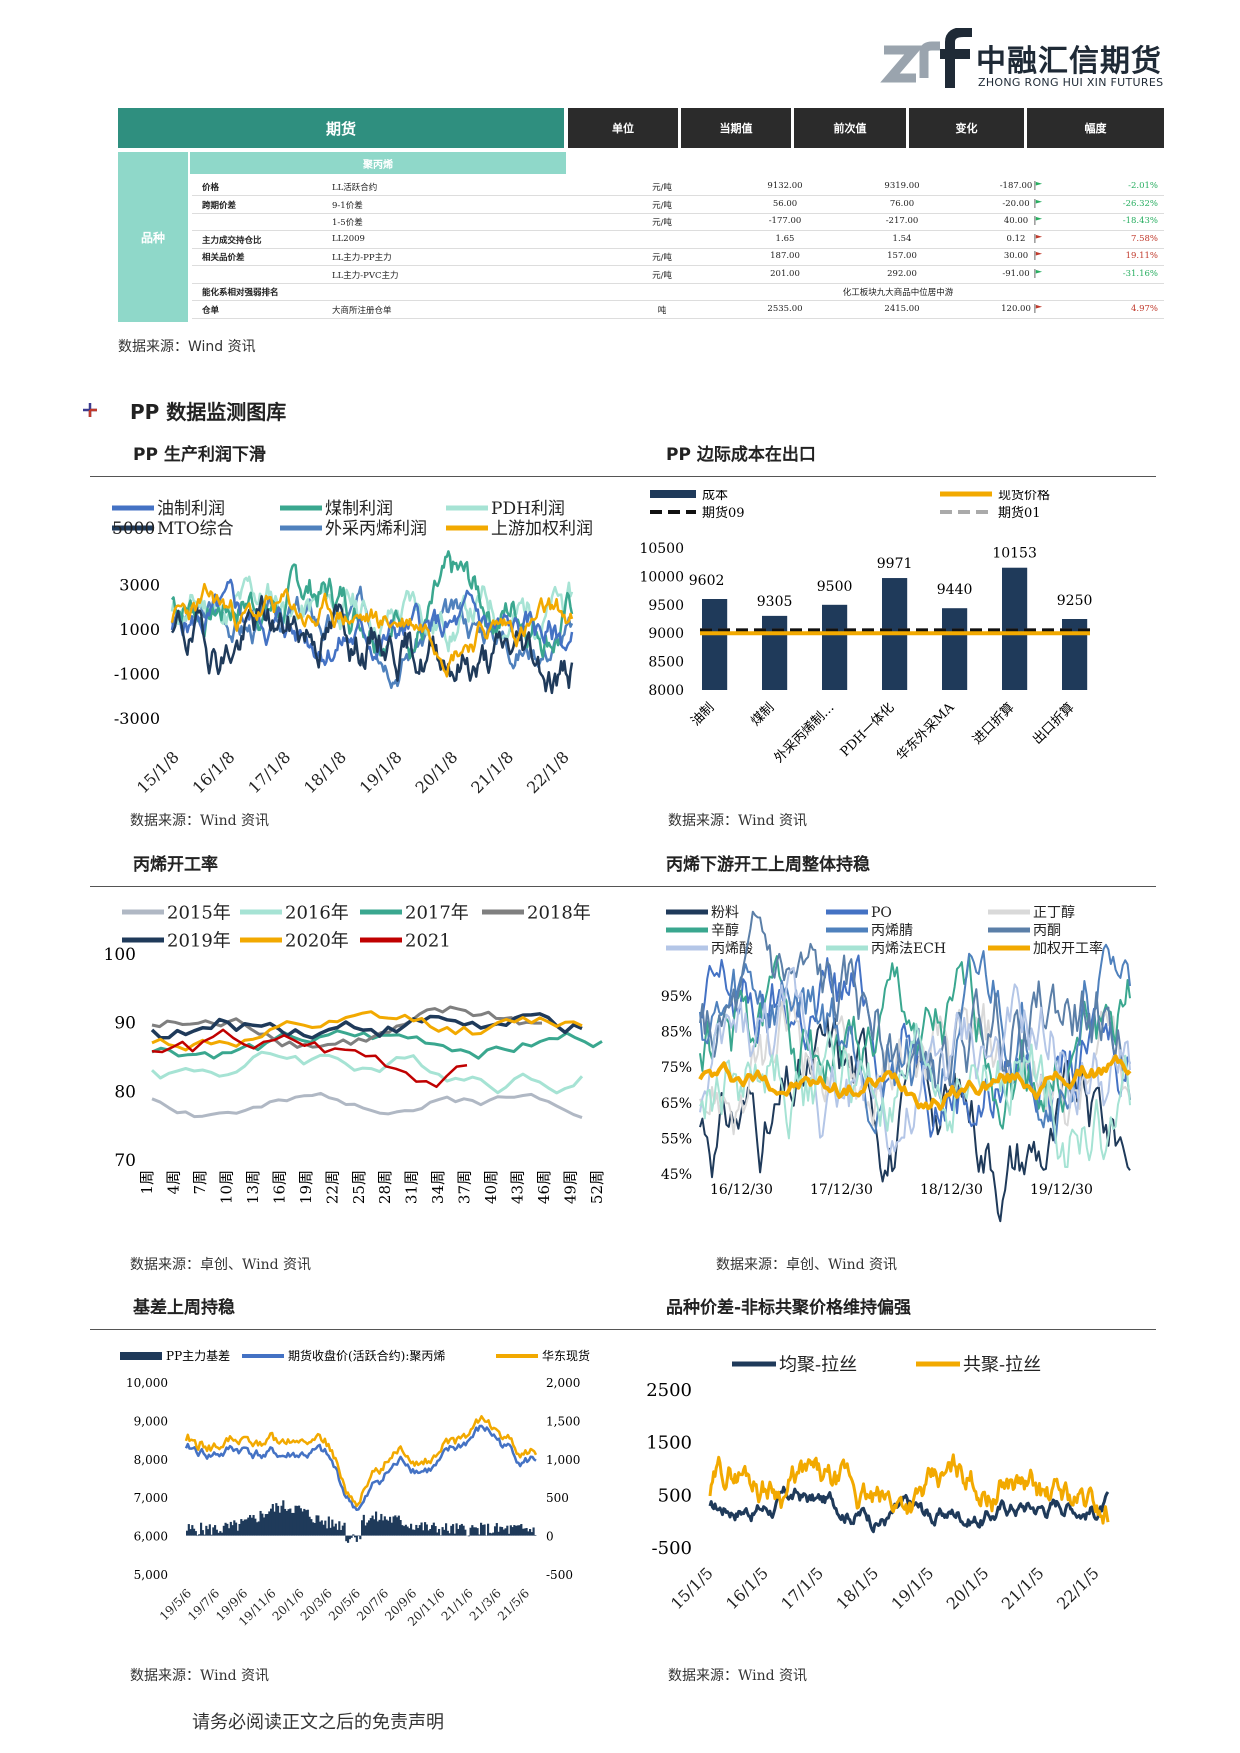 The height and width of the screenshot is (1753, 1240). Describe the element at coordinates (902, 186) in the screenshot. I see `row-previous: 9319.00` at that location.